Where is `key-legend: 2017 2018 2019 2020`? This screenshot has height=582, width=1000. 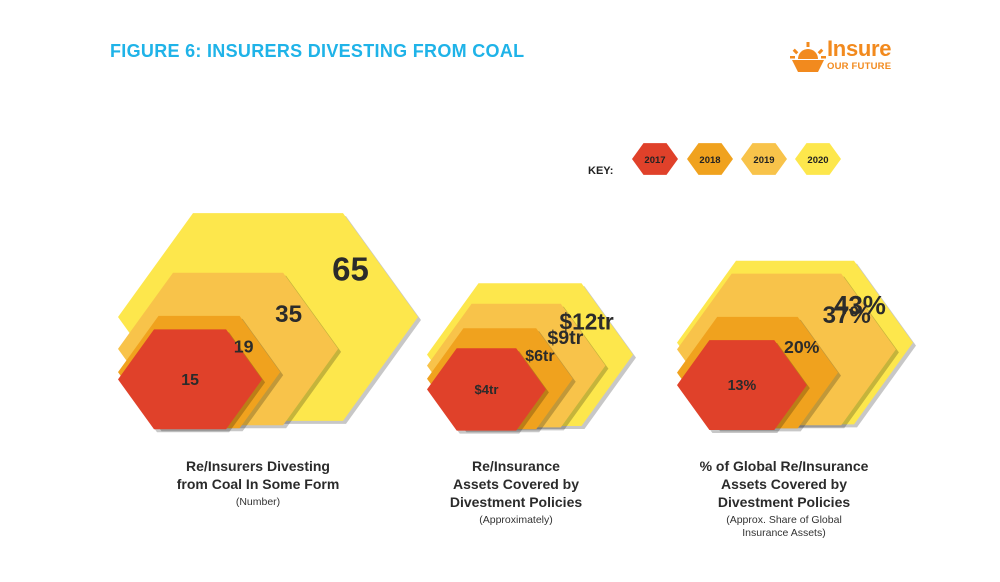
key-legend: 2017 2018 2019 2020 is located at coordinates (736, 159).